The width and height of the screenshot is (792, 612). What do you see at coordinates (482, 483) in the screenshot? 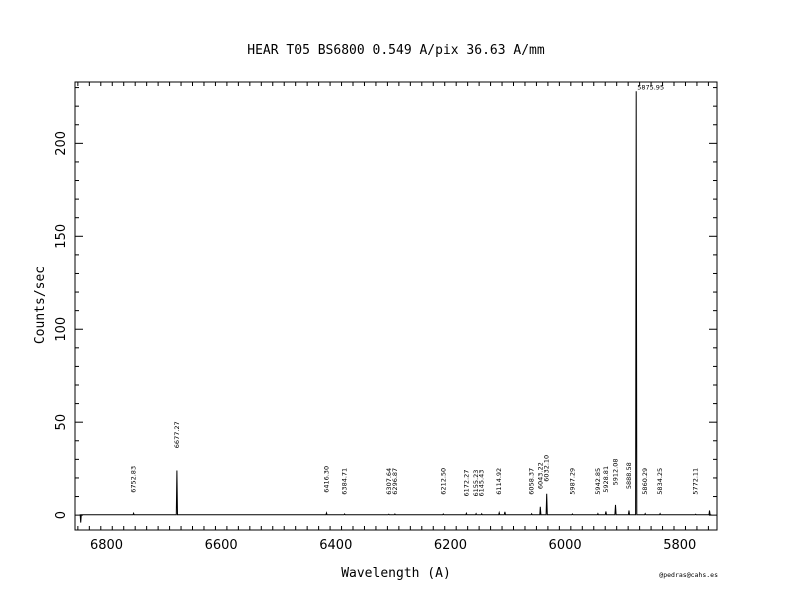
I see `peak-label: 6145.43` at bounding box center [482, 483].